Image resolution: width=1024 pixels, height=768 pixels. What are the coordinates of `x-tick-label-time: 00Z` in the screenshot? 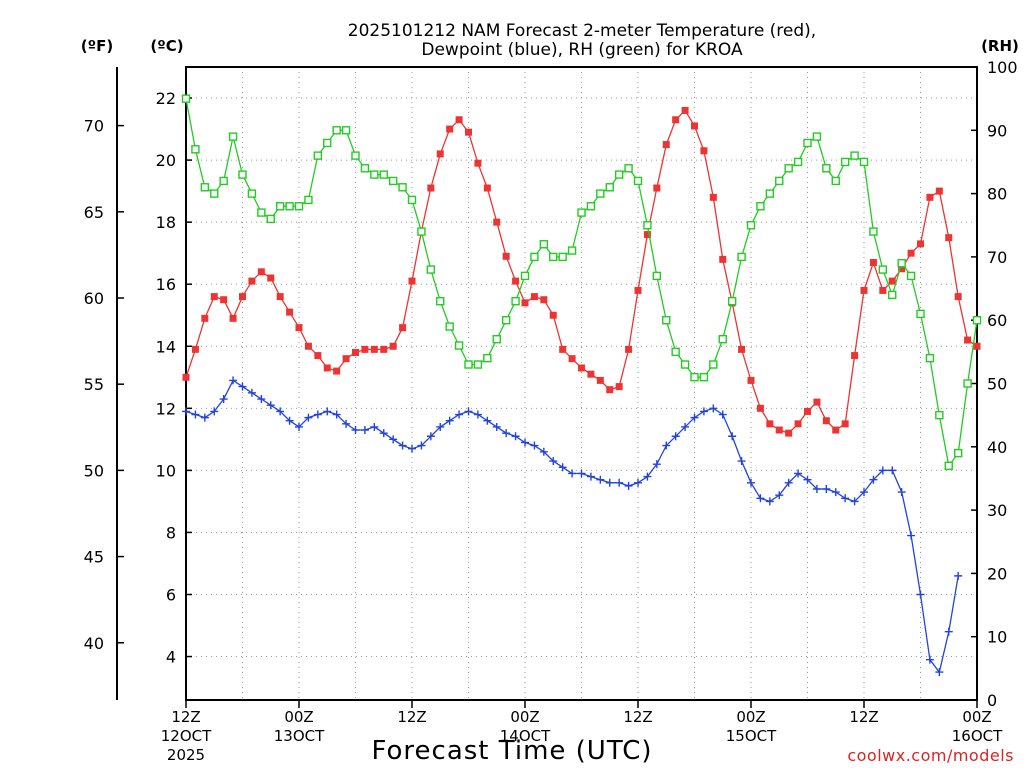 It's located at (976, 717).